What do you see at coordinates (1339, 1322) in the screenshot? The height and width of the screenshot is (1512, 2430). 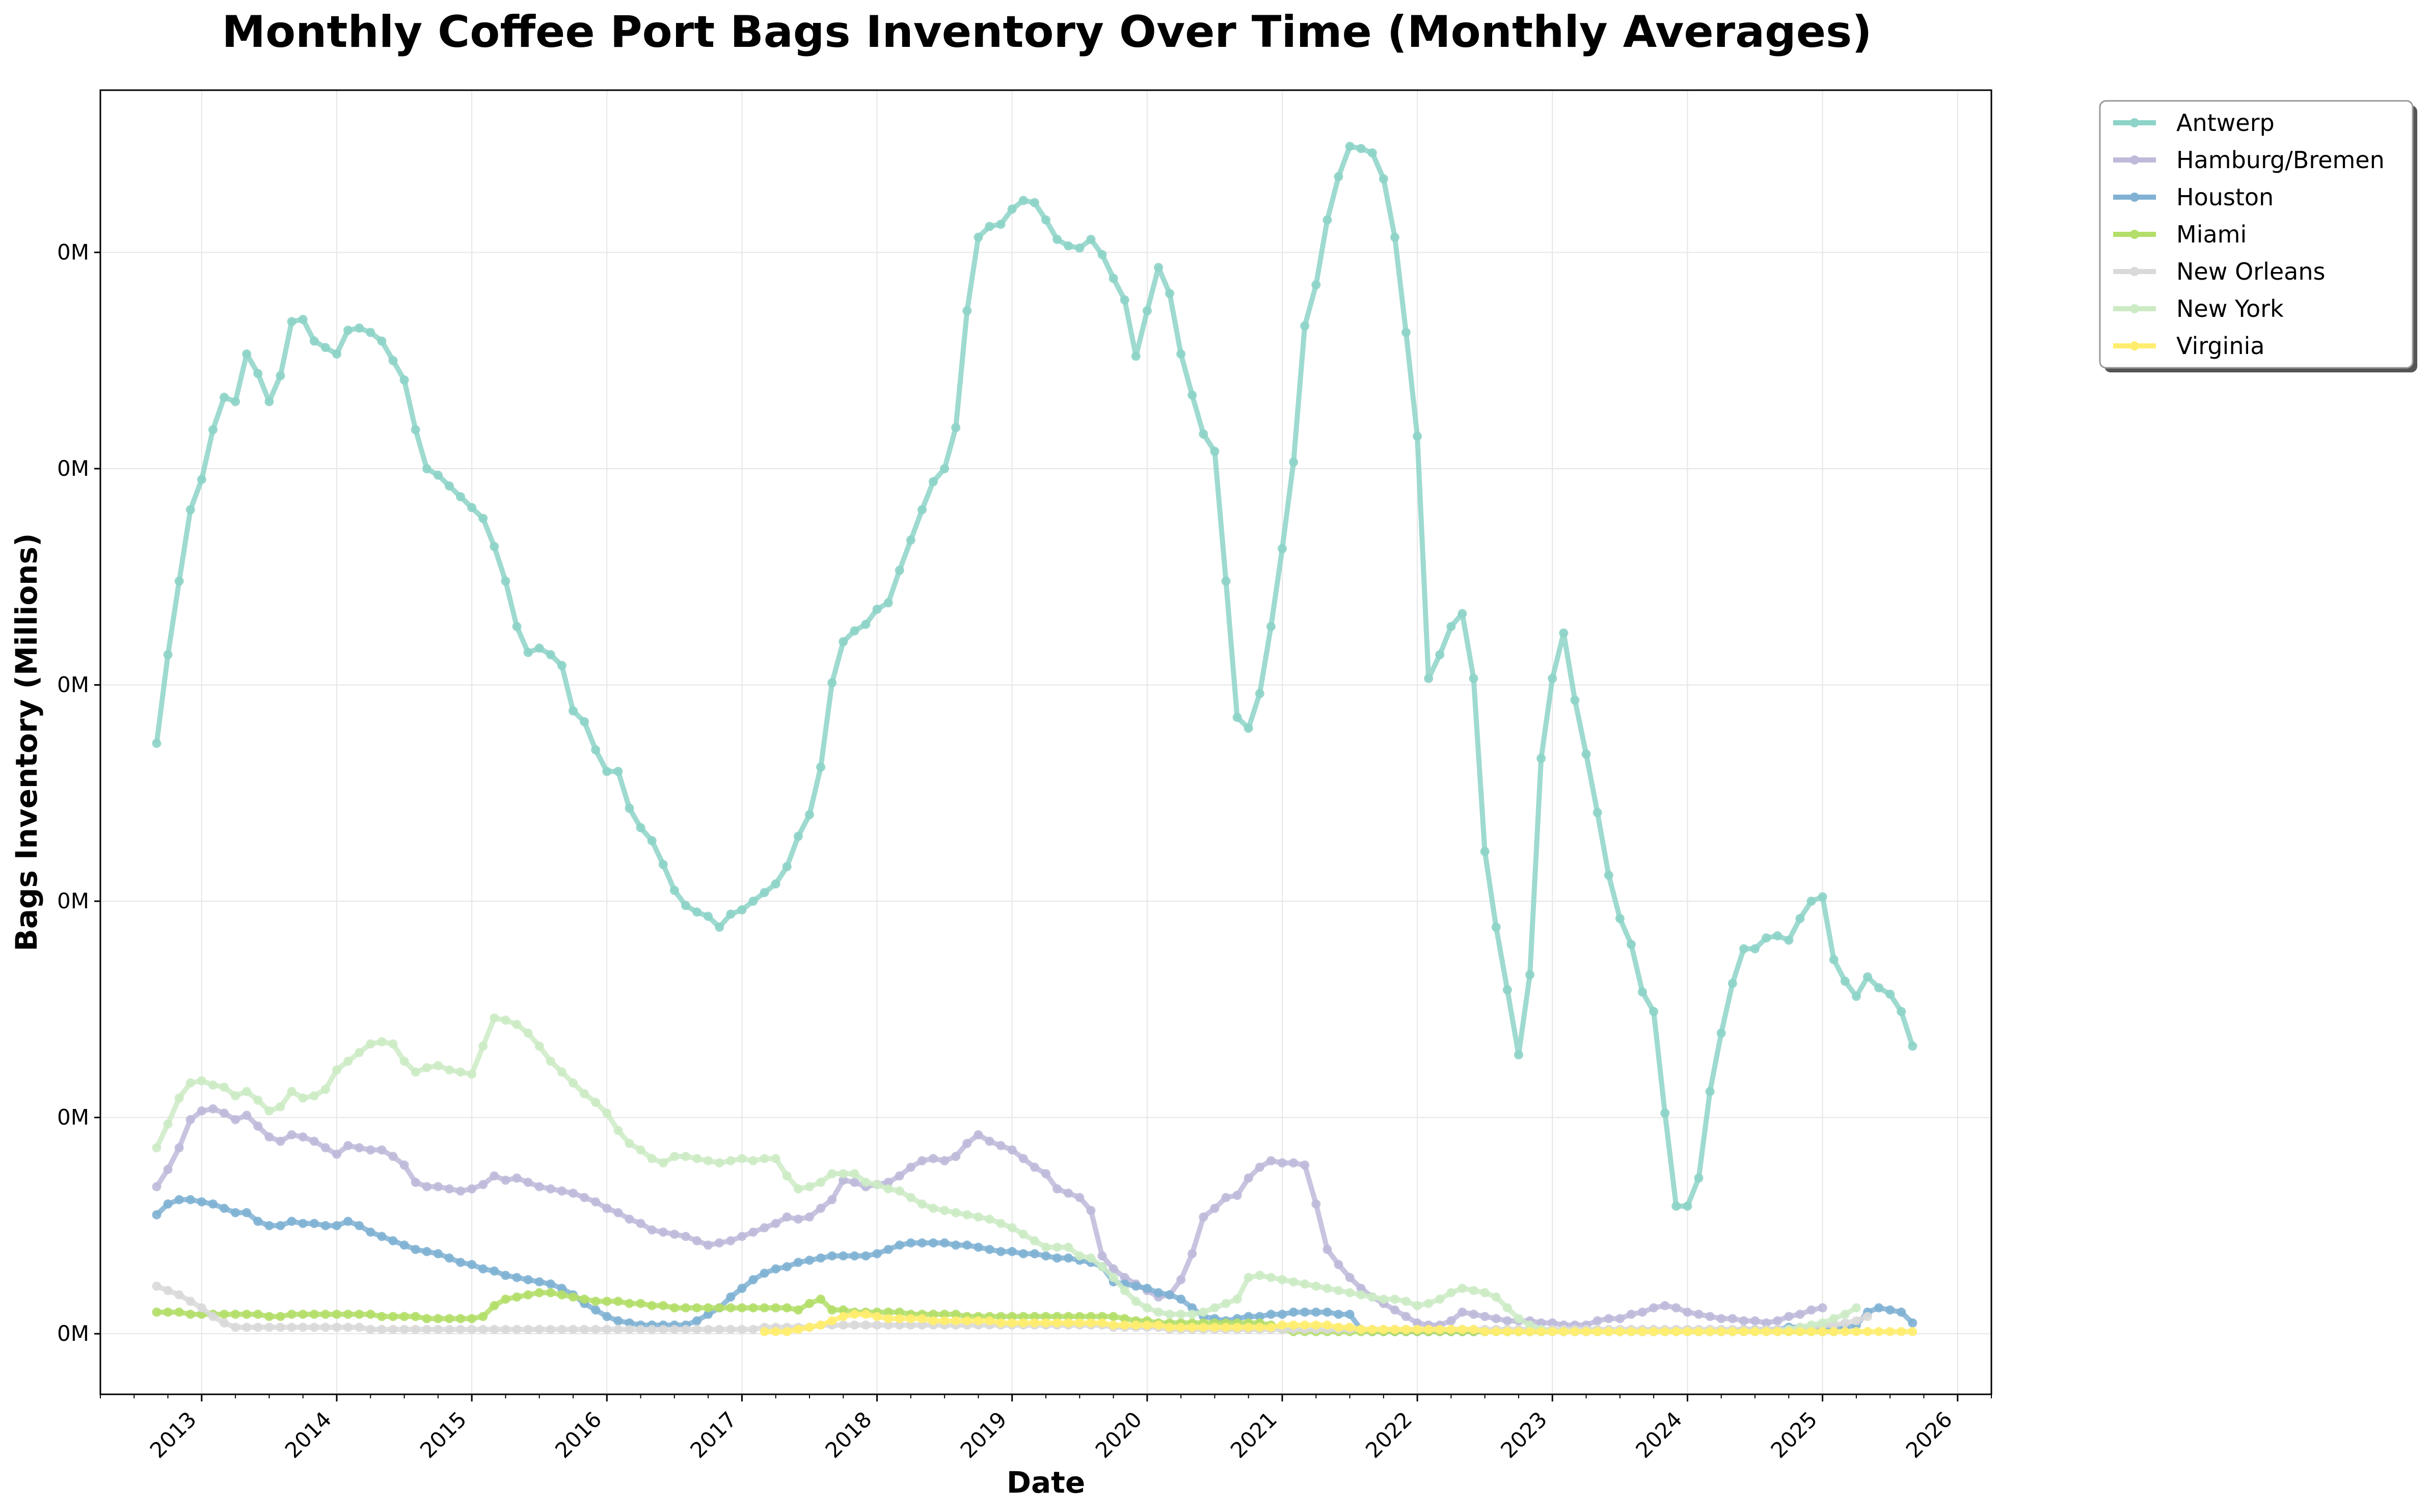 I see `series-virginia` at bounding box center [1339, 1322].